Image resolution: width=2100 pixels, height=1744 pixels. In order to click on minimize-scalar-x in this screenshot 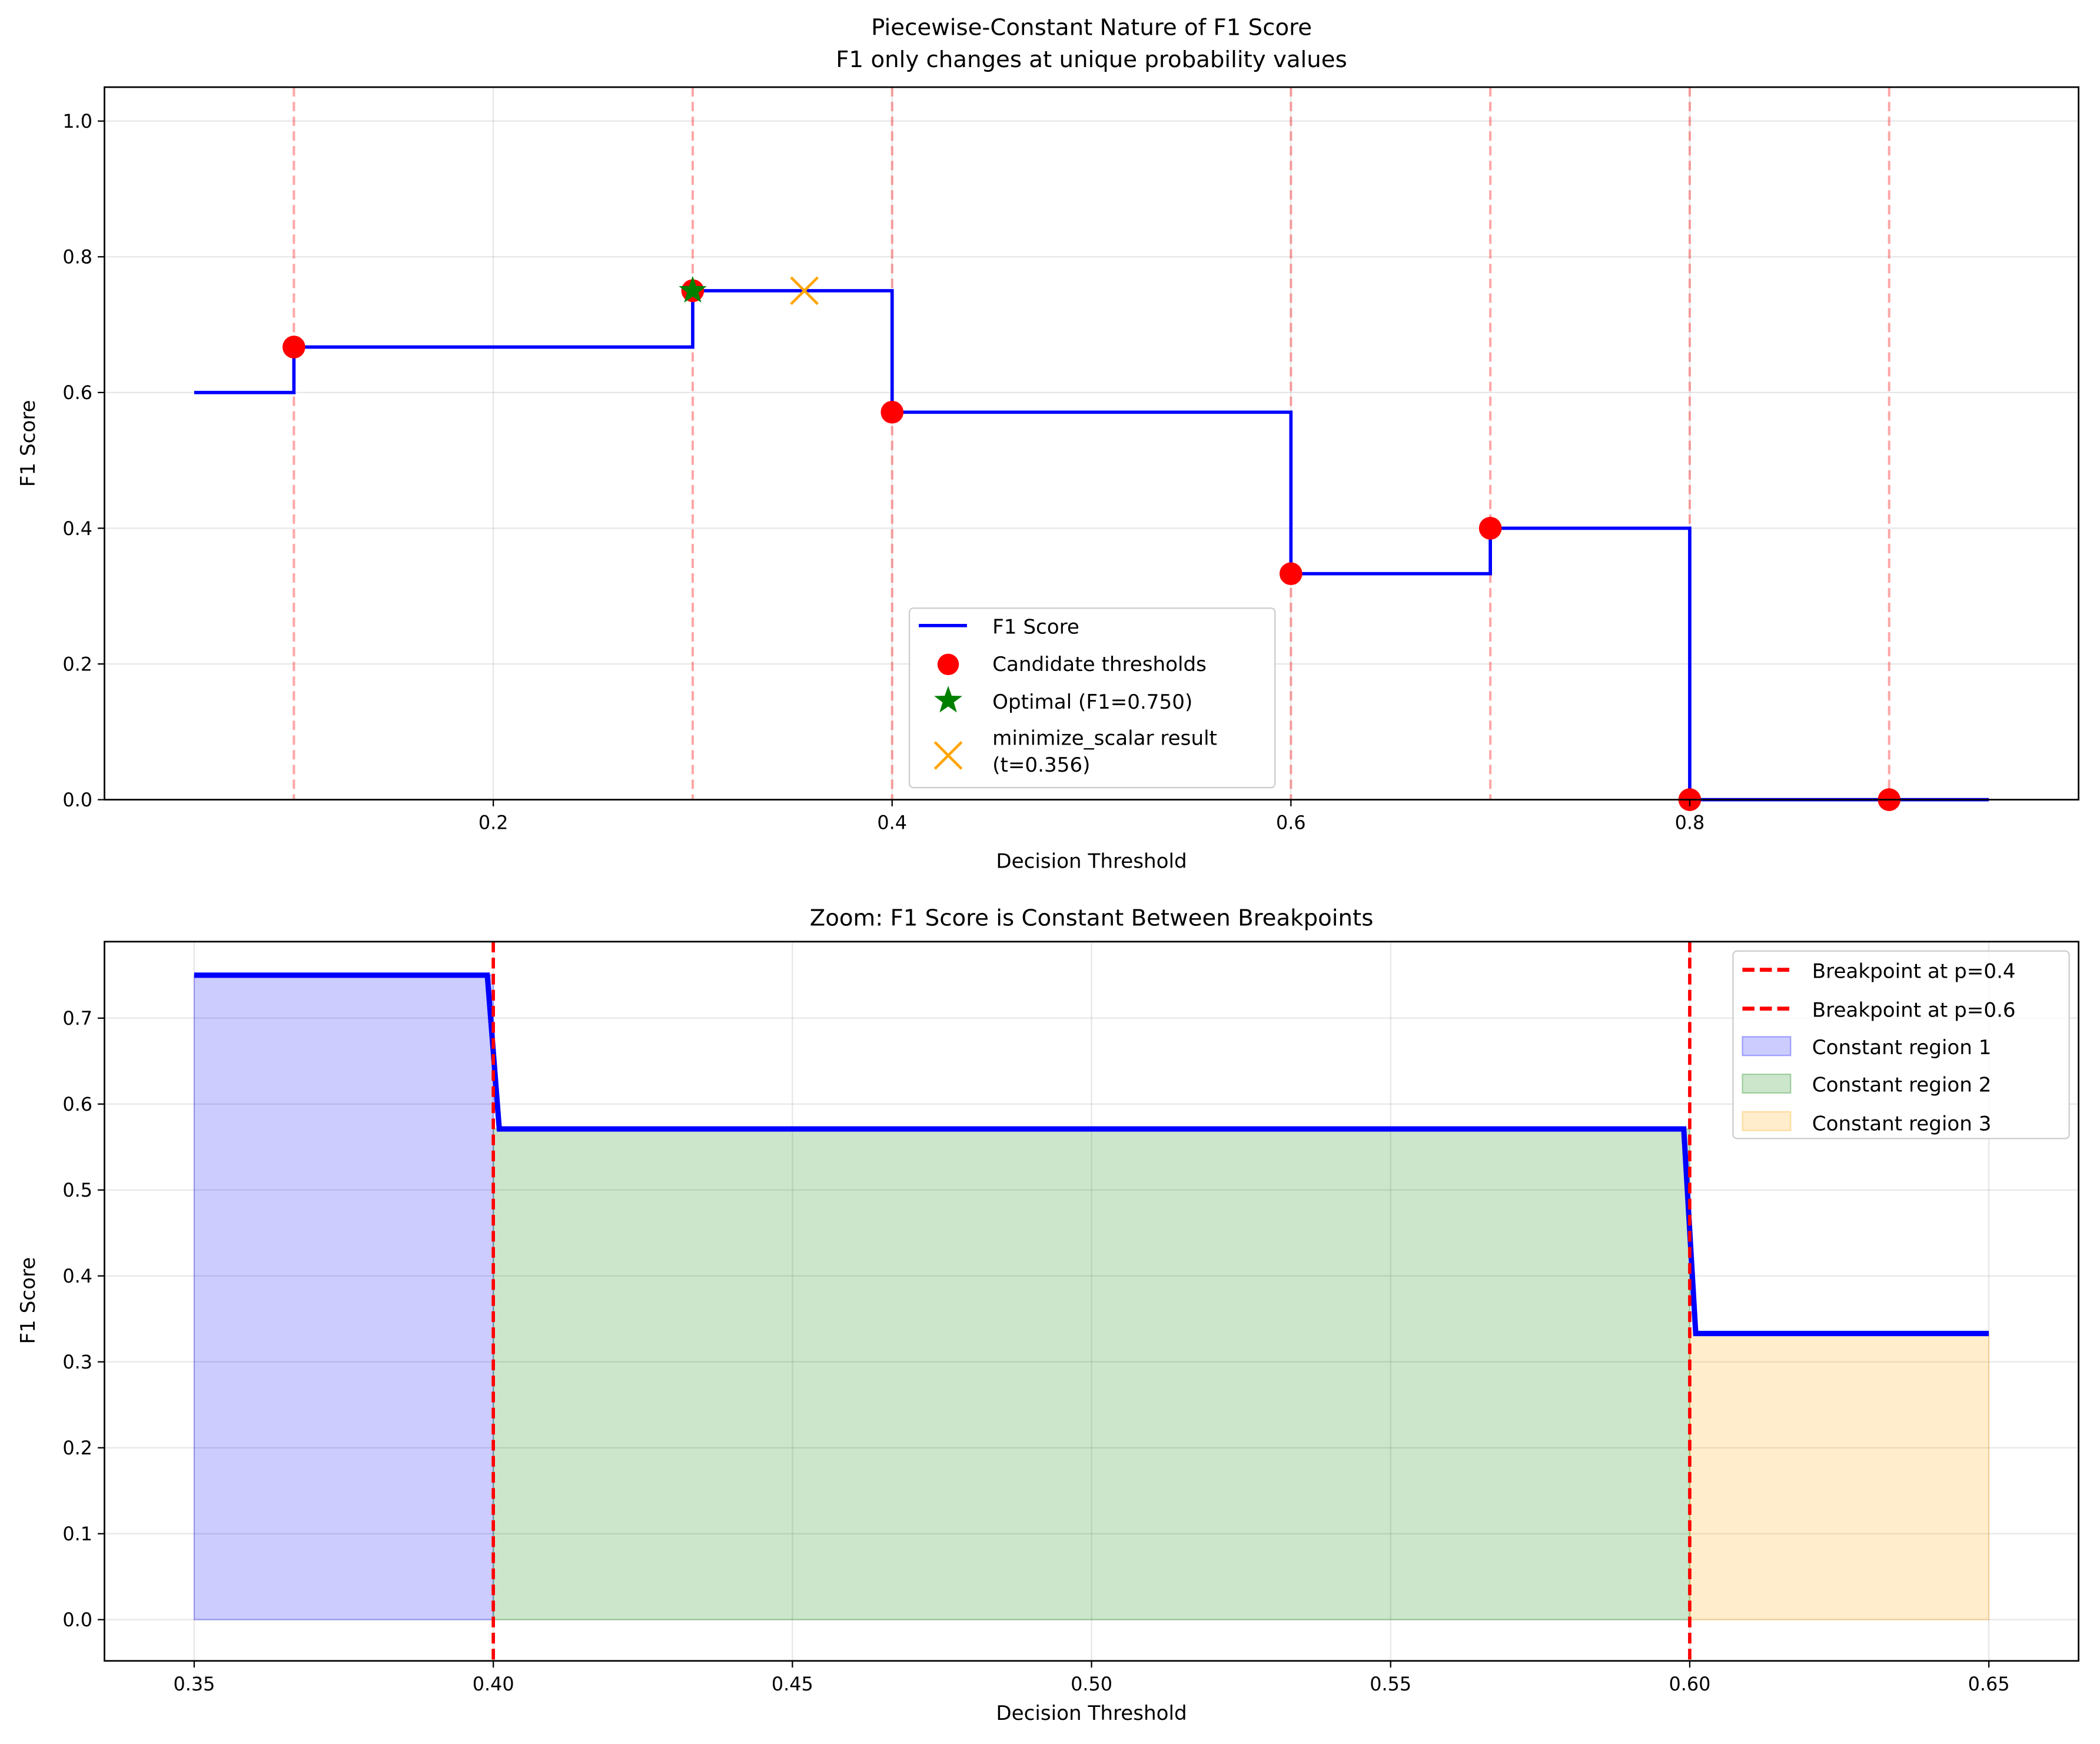, I will do `click(804, 290)`.